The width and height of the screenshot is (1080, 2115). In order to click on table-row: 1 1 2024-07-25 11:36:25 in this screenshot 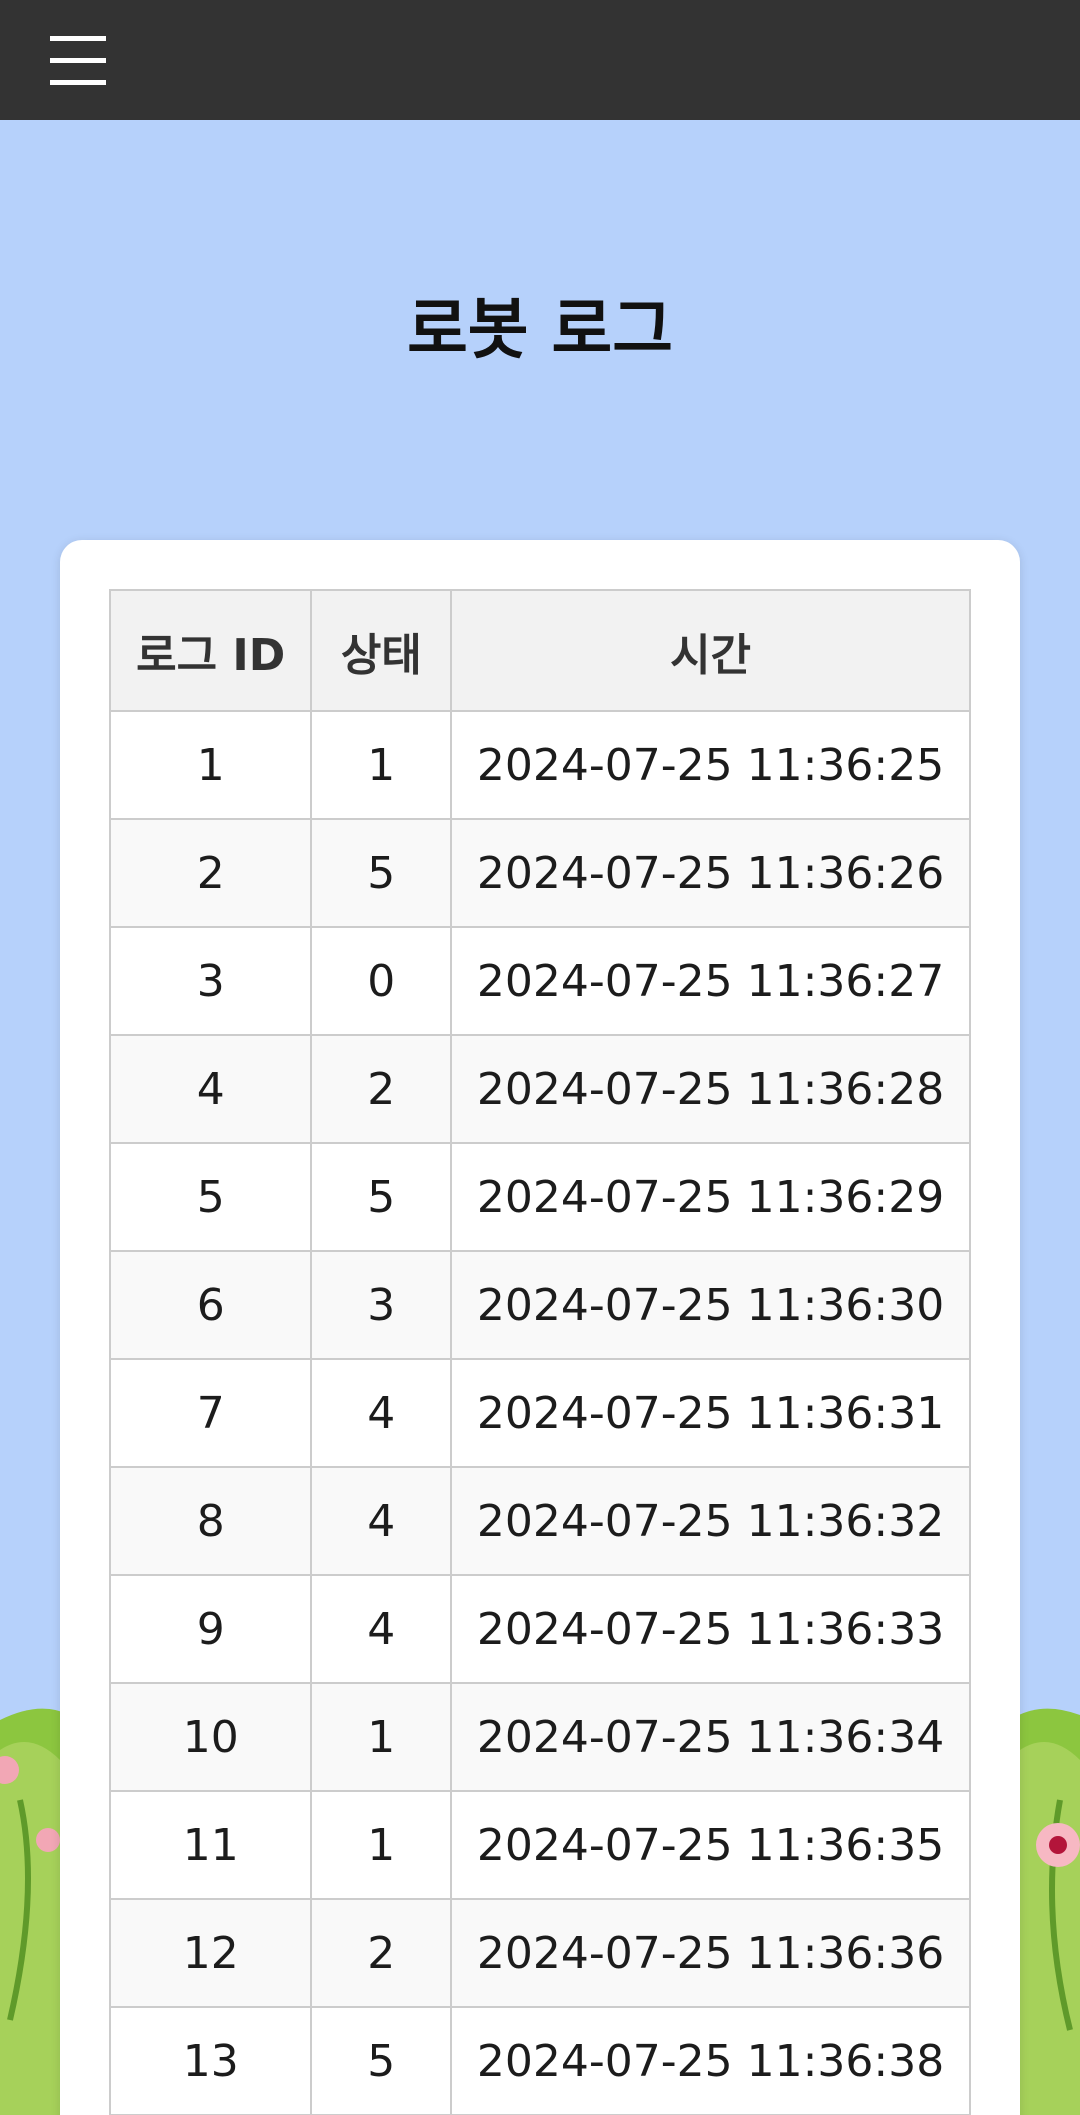, I will do `click(539, 765)`.